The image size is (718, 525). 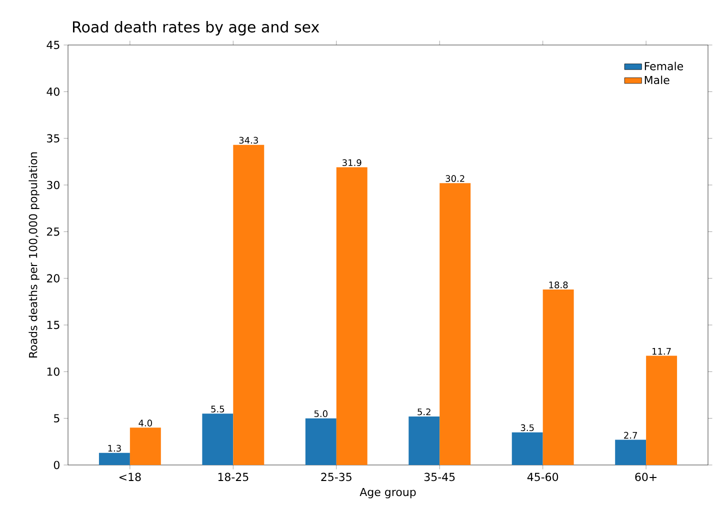 What do you see at coordinates (233, 477) in the screenshot?
I see `x-tick-label: 18-25` at bounding box center [233, 477].